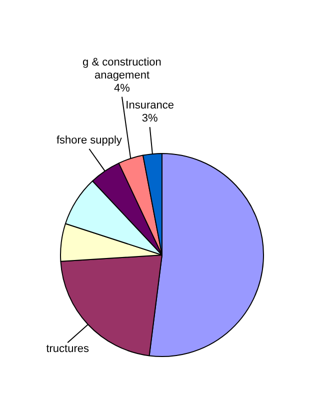  I want to click on slice-label: g & construction anagement, so click(122, 69).